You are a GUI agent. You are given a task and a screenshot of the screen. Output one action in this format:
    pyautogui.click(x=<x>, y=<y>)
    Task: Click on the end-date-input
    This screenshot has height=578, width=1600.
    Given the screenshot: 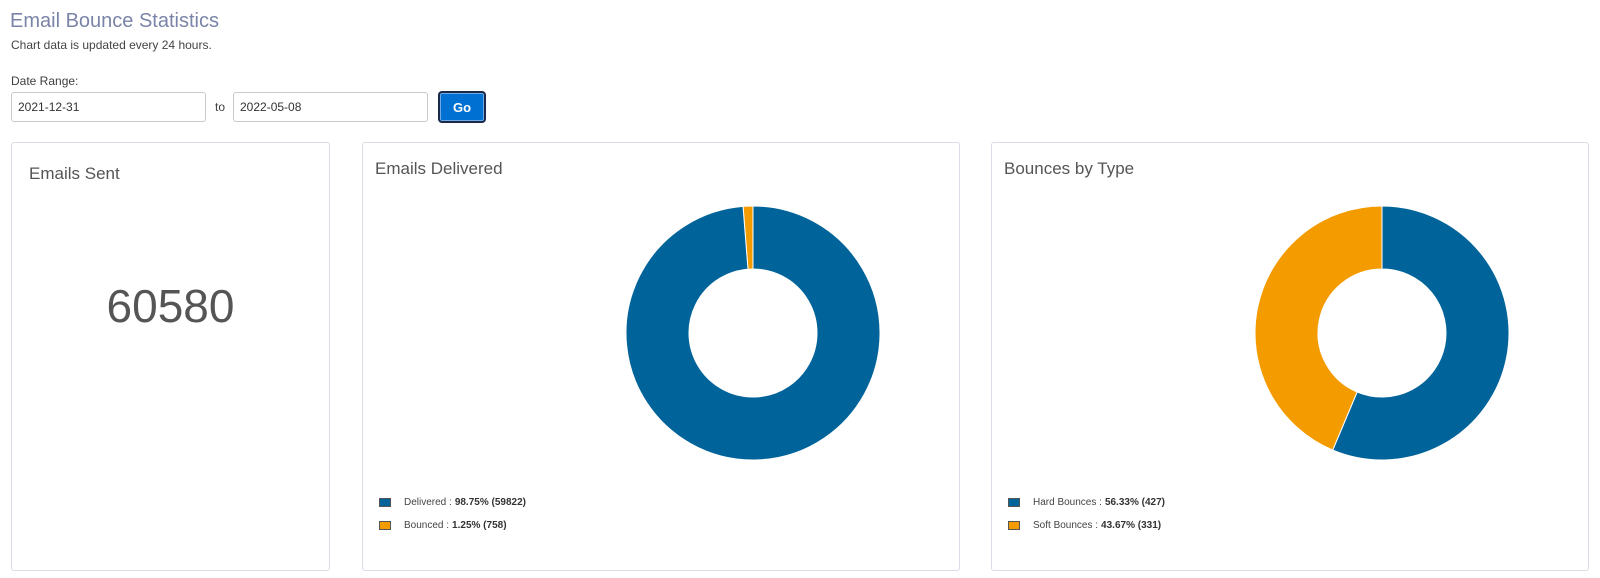 What is the action you would take?
    pyautogui.click(x=330, y=107)
    